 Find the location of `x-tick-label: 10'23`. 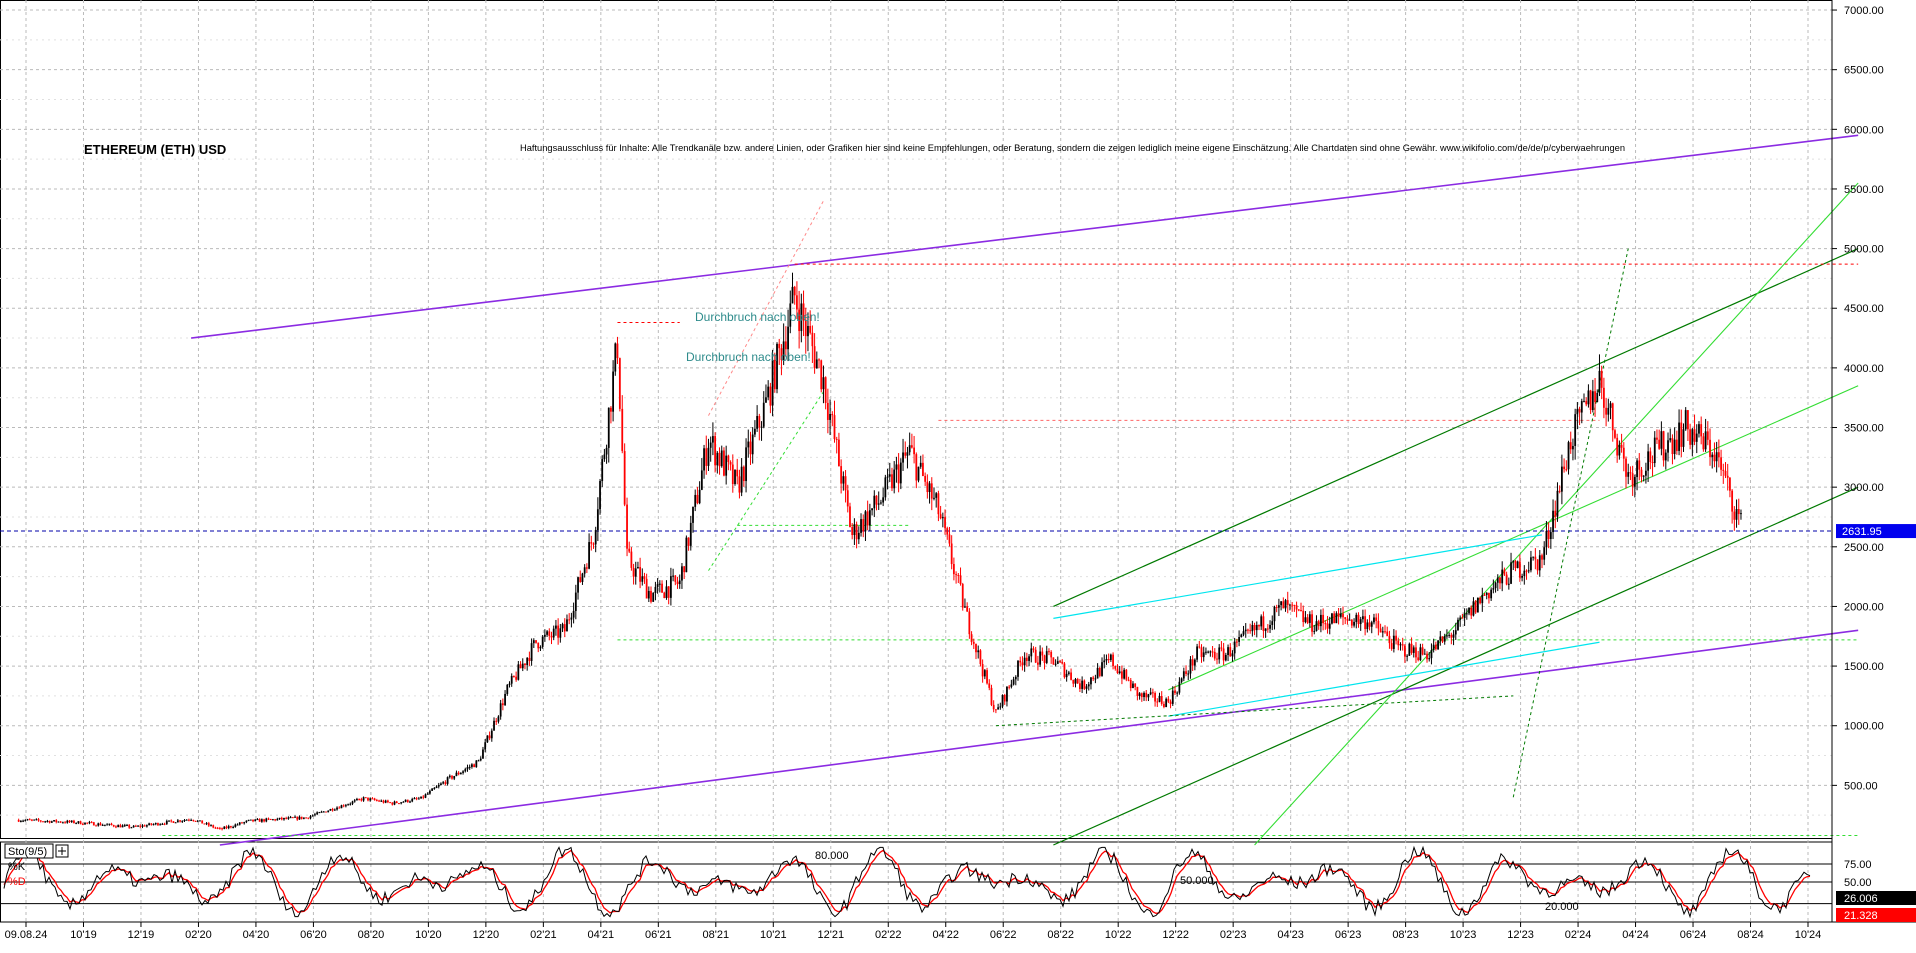

x-tick-label: 10'23 is located at coordinates (1463, 935).